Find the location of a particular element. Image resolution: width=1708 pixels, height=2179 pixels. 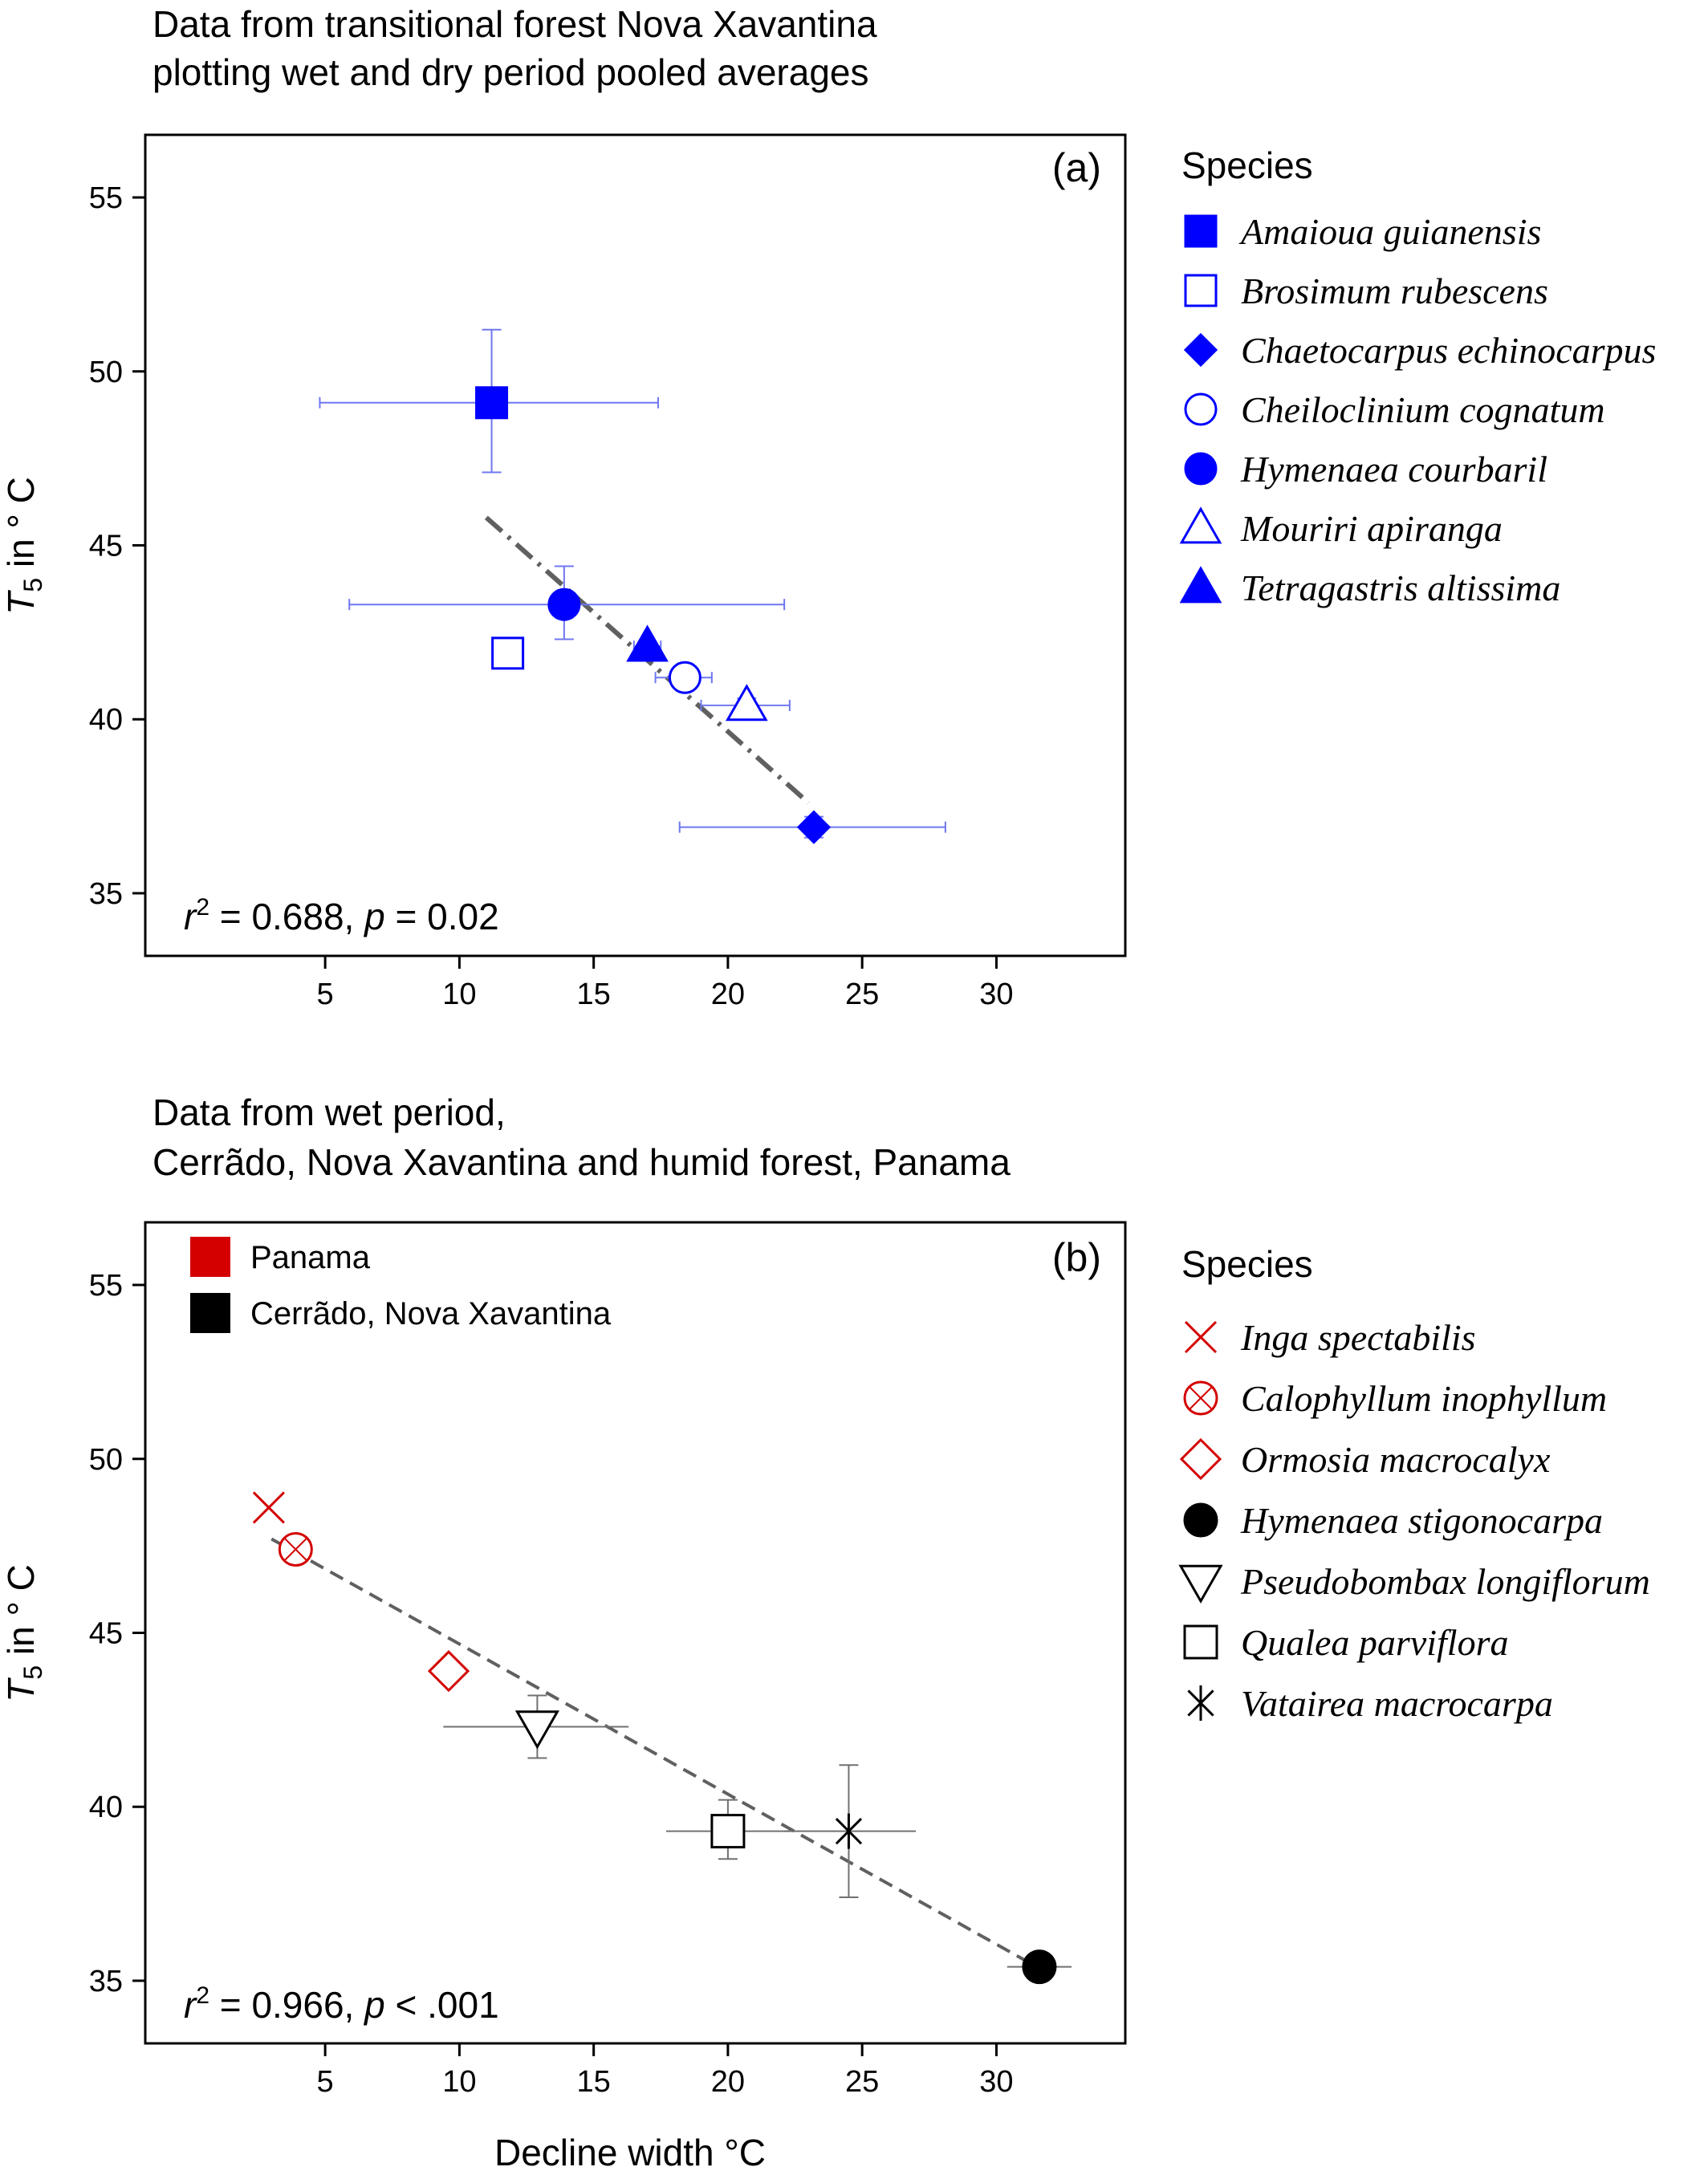

legend-a-heading: Species is located at coordinates (1247, 165).